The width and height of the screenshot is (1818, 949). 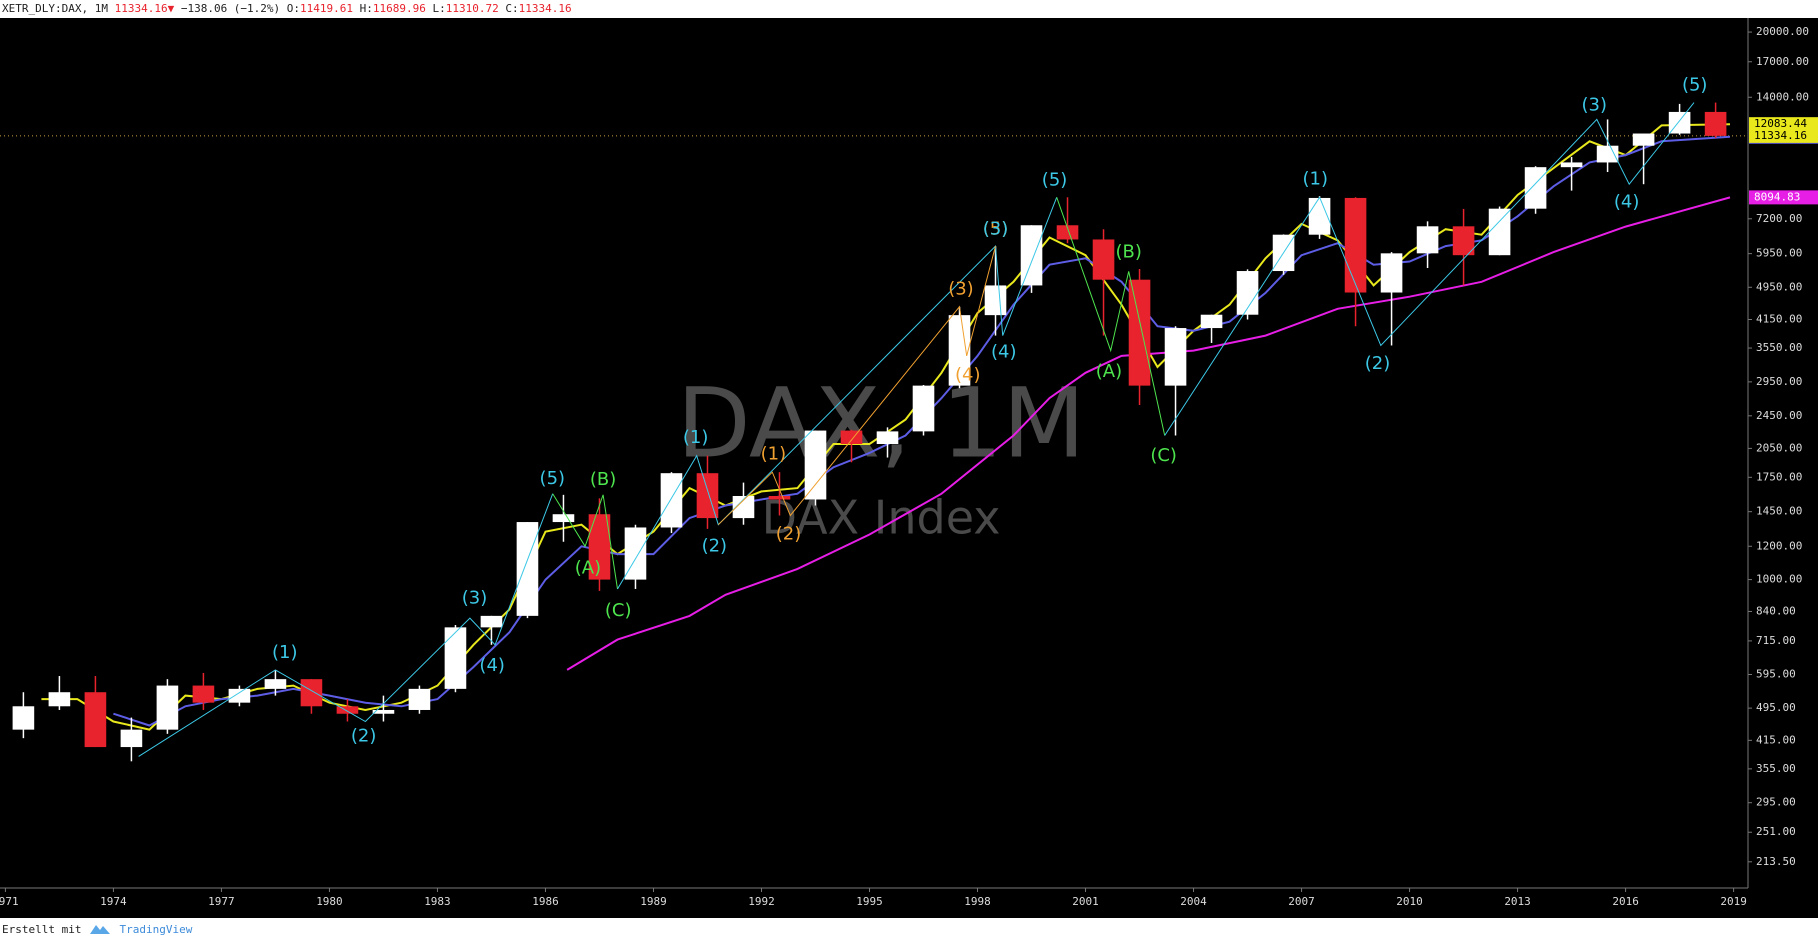 I want to click on y-tick-label: 4150.00, so click(x=1779, y=318).